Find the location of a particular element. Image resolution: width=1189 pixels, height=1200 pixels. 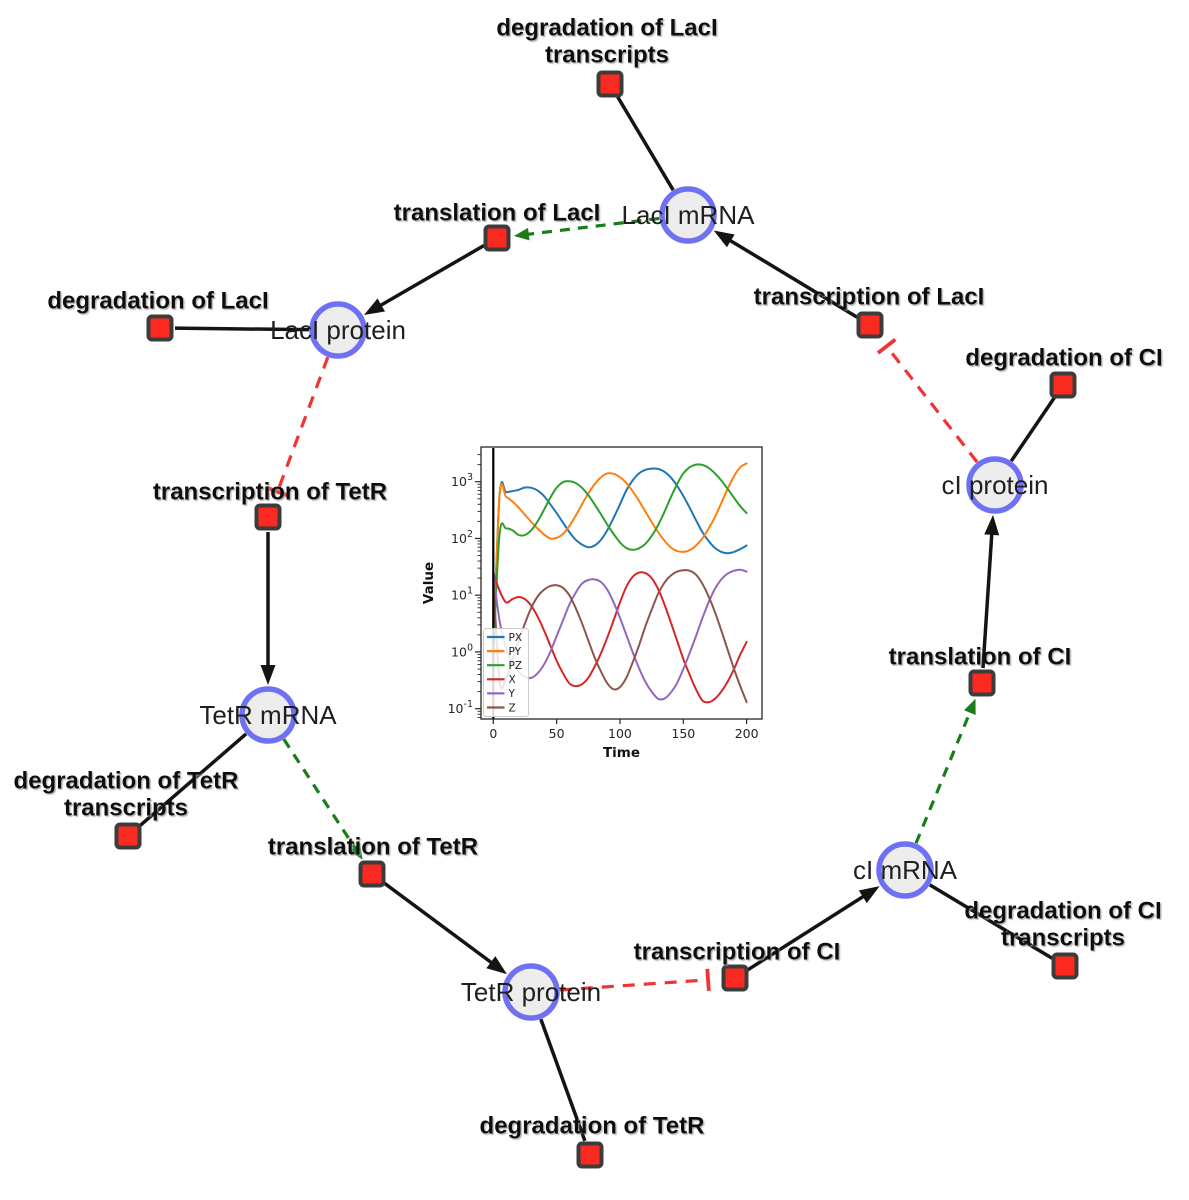

edge-activation-tetr_mrna-tl_tetr-arrowhead is located at coordinates (356, 851).